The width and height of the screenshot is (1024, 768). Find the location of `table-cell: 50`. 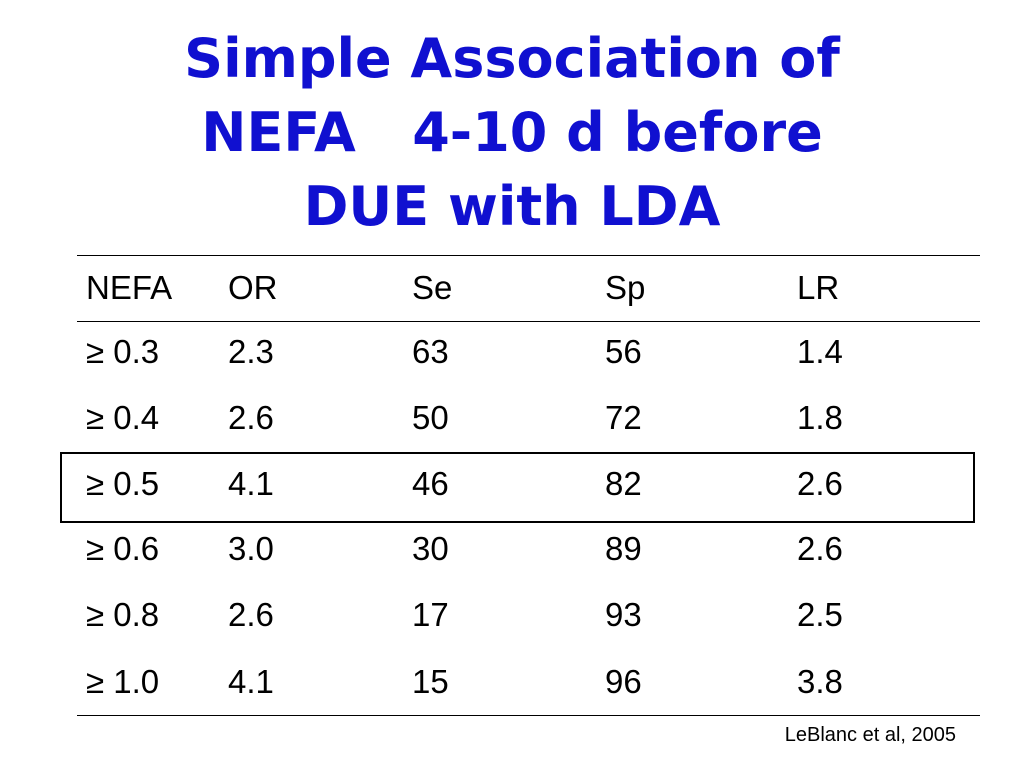

table-cell: 50 is located at coordinates (430, 417).